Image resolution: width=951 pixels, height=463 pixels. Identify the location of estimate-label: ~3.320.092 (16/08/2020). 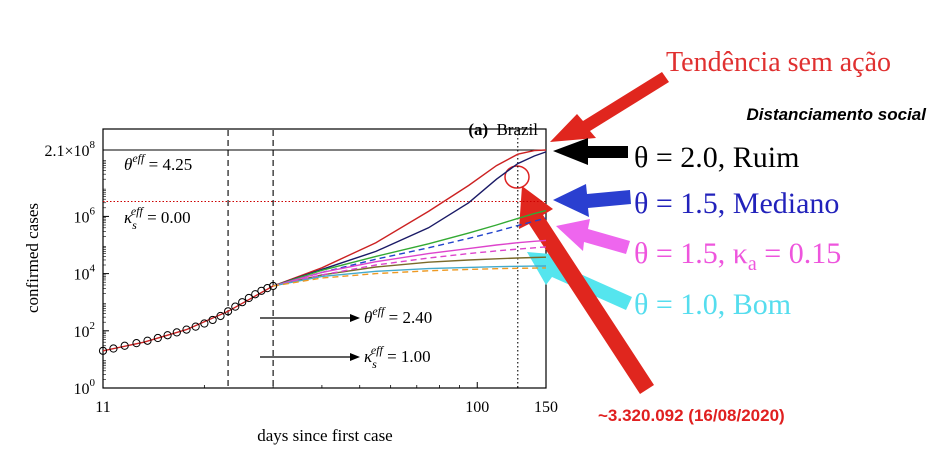
(691, 415).